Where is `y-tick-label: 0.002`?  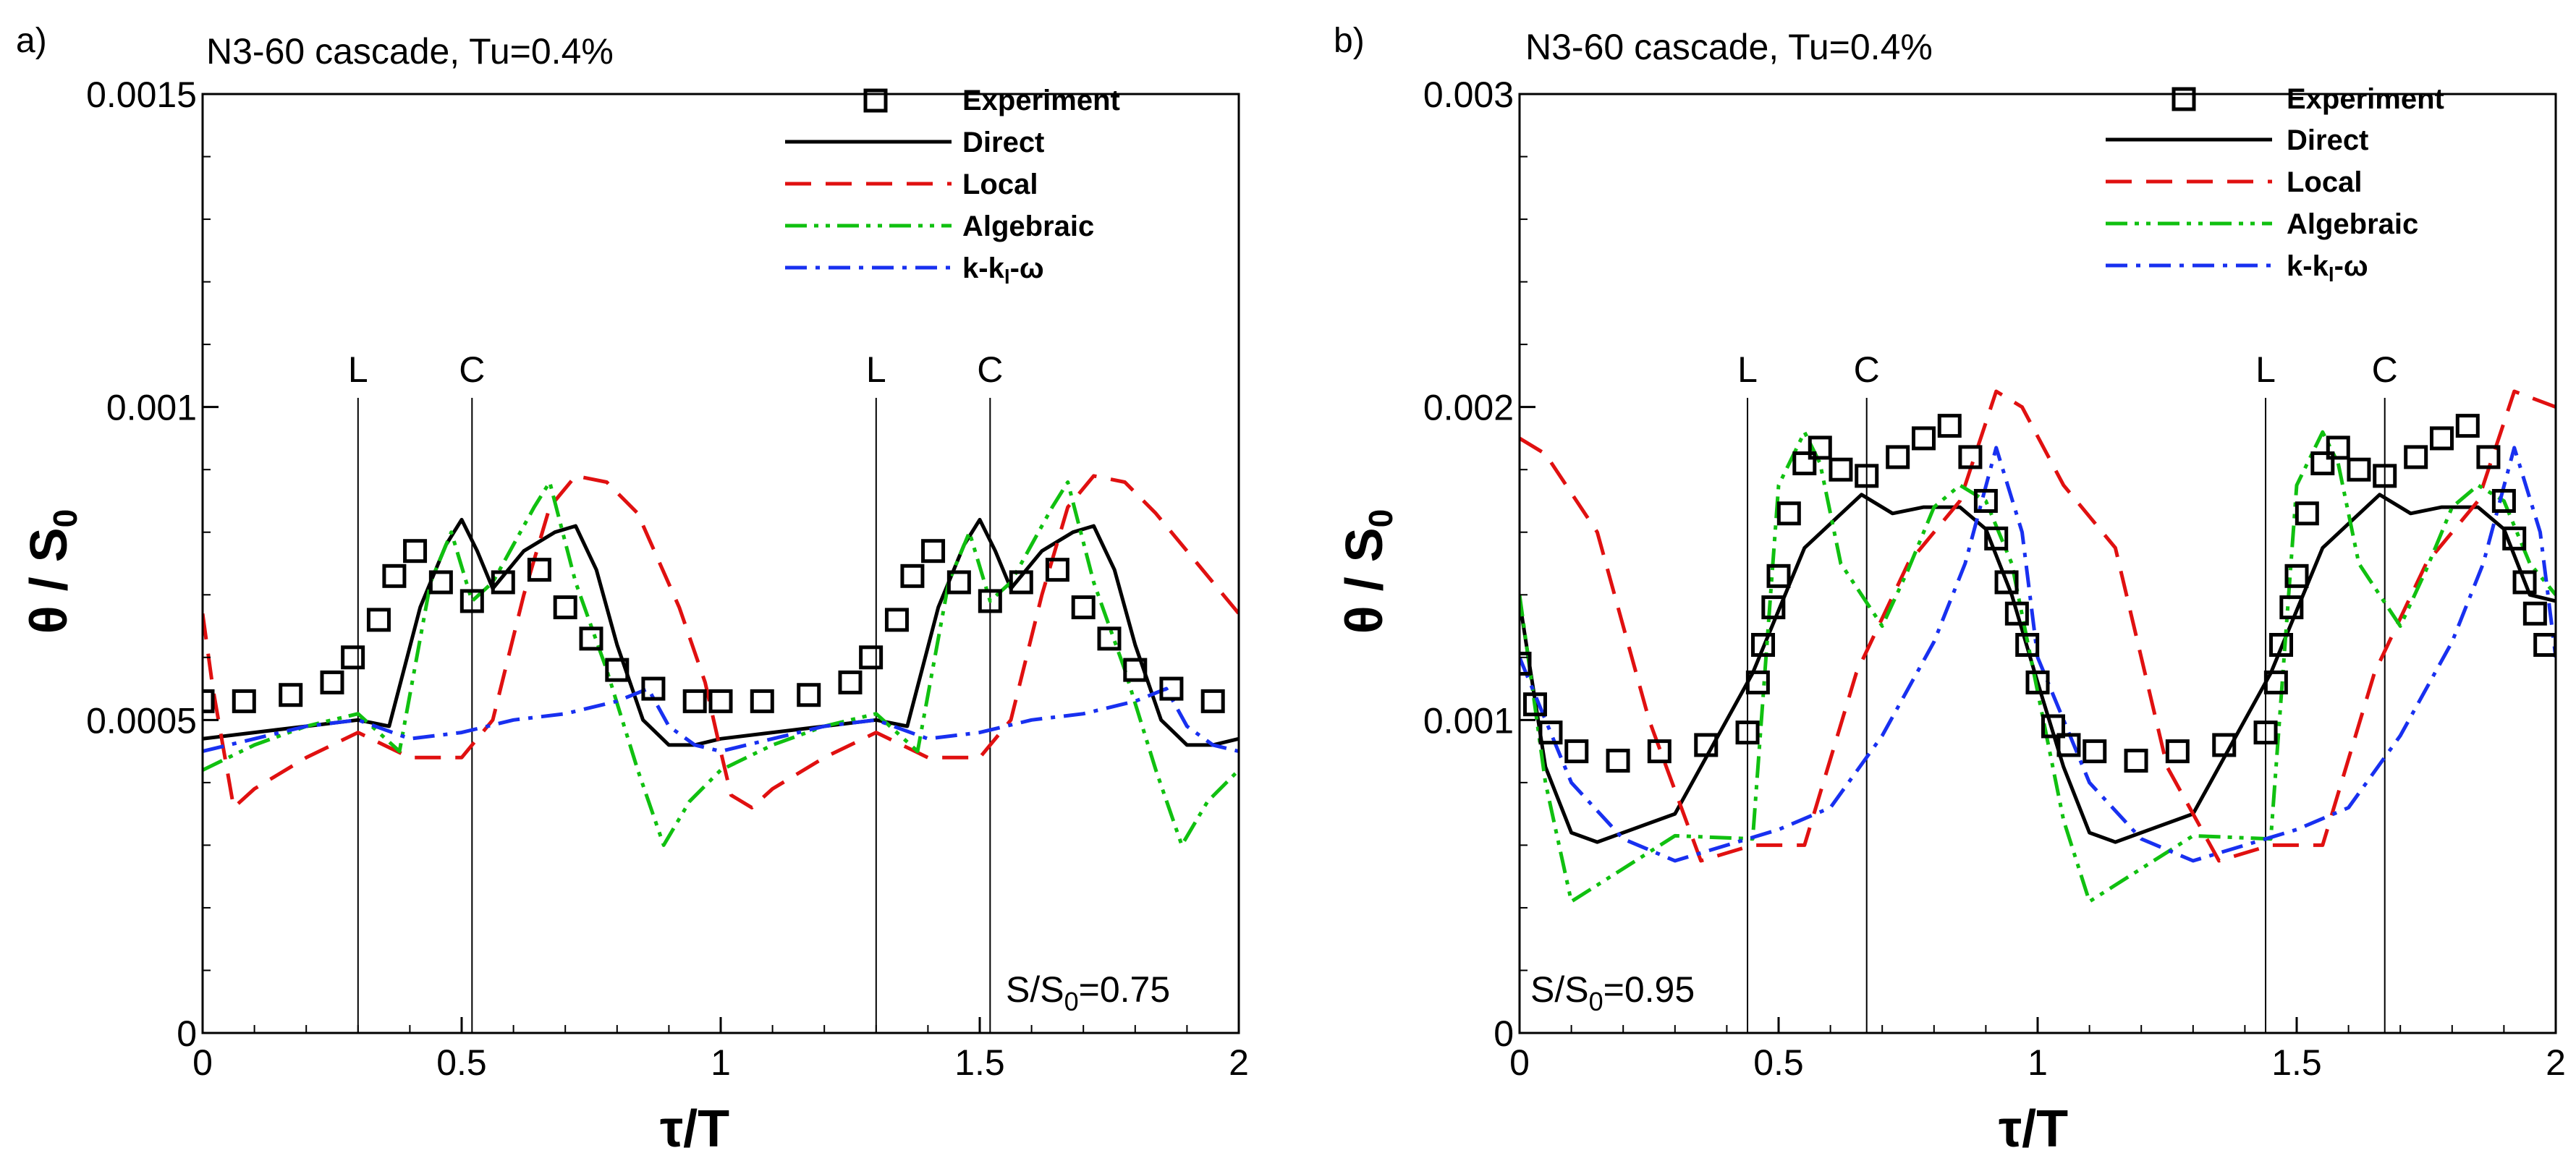 y-tick-label: 0.002 is located at coordinates (1468, 408).